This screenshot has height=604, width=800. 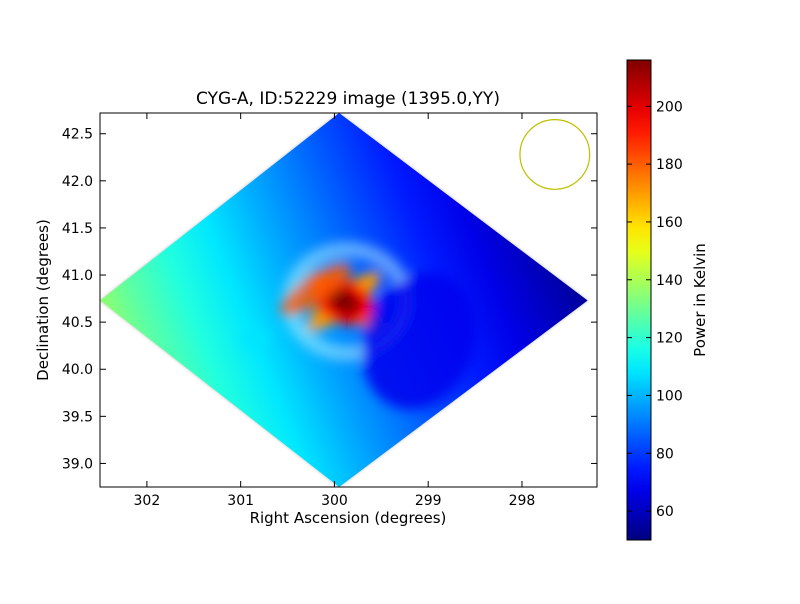 What do you see at coordinates (665, 512) in the screenshot?
I see `colorbar-tick-label: 60` at bounding box center [665, 512].